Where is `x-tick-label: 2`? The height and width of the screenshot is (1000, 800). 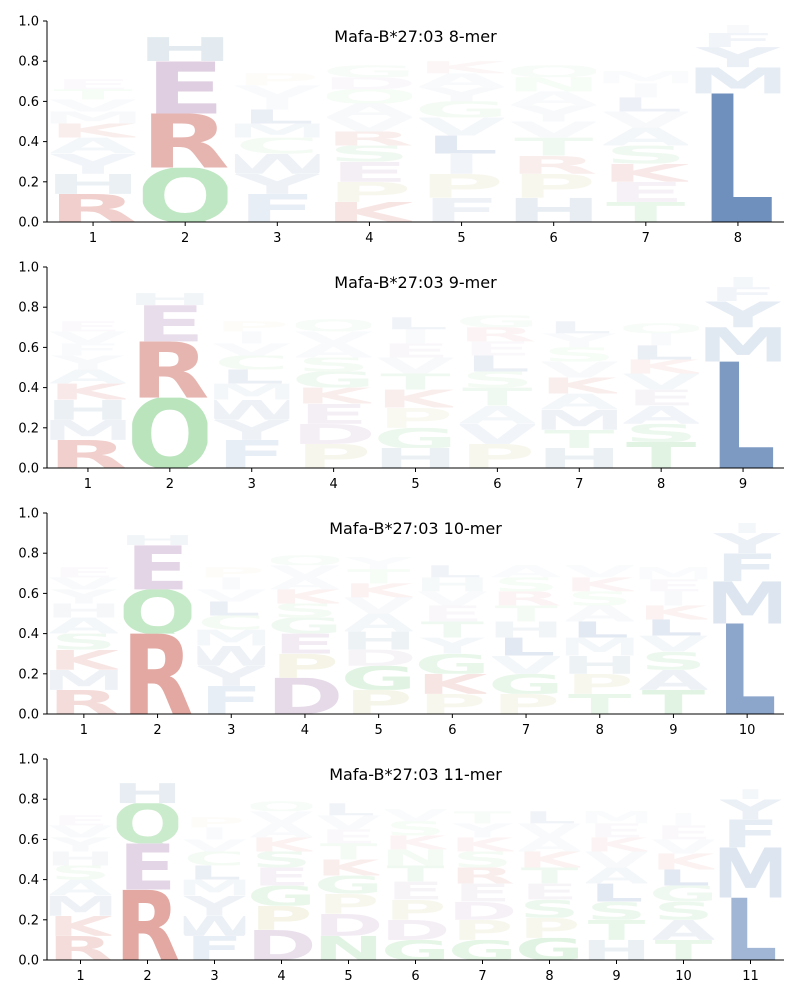 x-tick-label: 2 is located at coordinates (170, 484).